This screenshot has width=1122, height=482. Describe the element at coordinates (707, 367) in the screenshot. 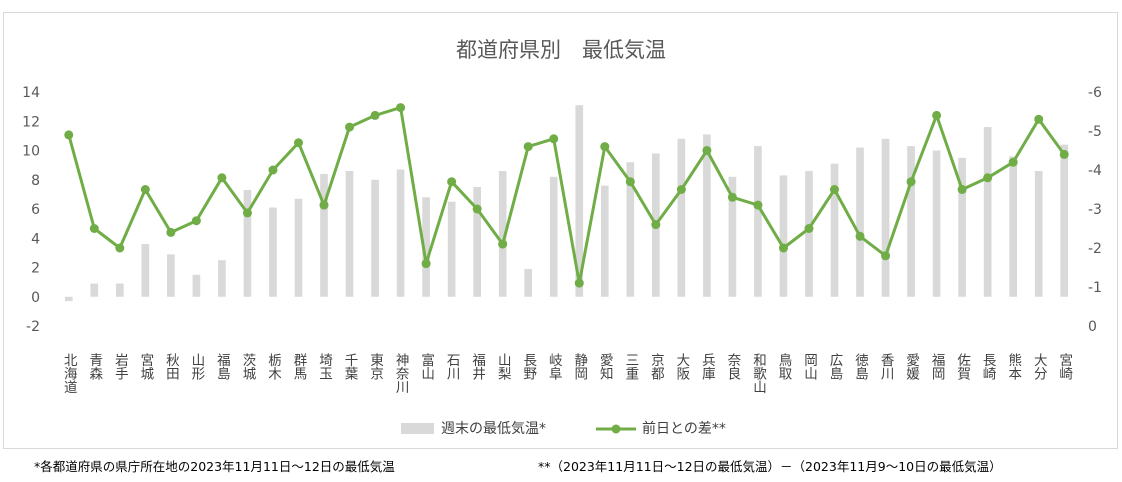

I see `x-tick-label: 兵庫` at that location.